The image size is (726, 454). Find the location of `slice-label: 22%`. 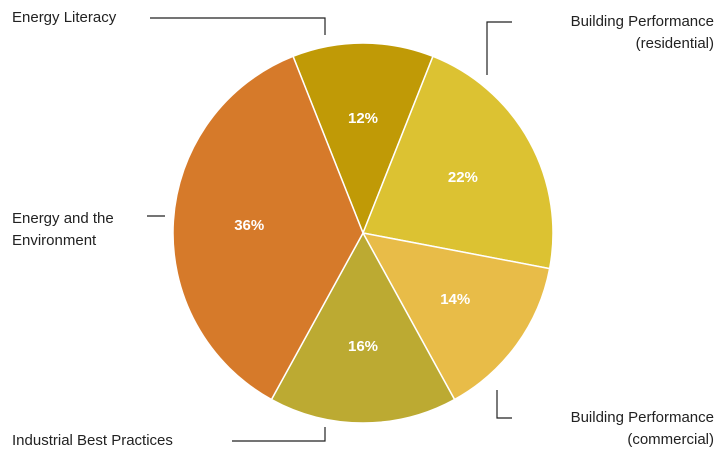

slice-label: 22% is located at coordinates (463, 177).